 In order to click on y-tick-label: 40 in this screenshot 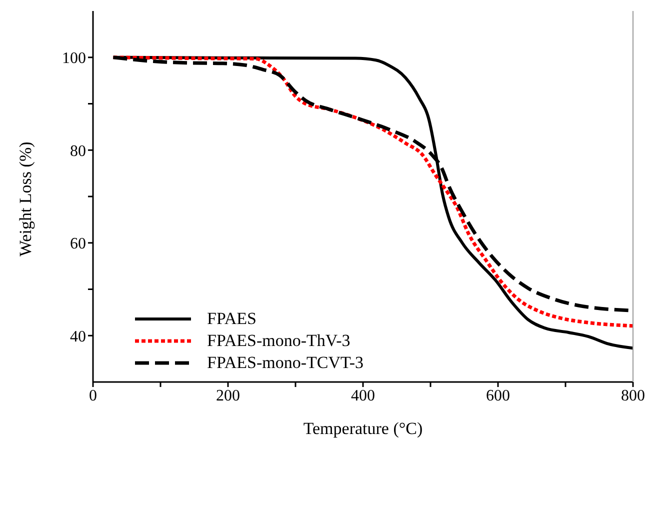, I will do `click(78, 337)`.